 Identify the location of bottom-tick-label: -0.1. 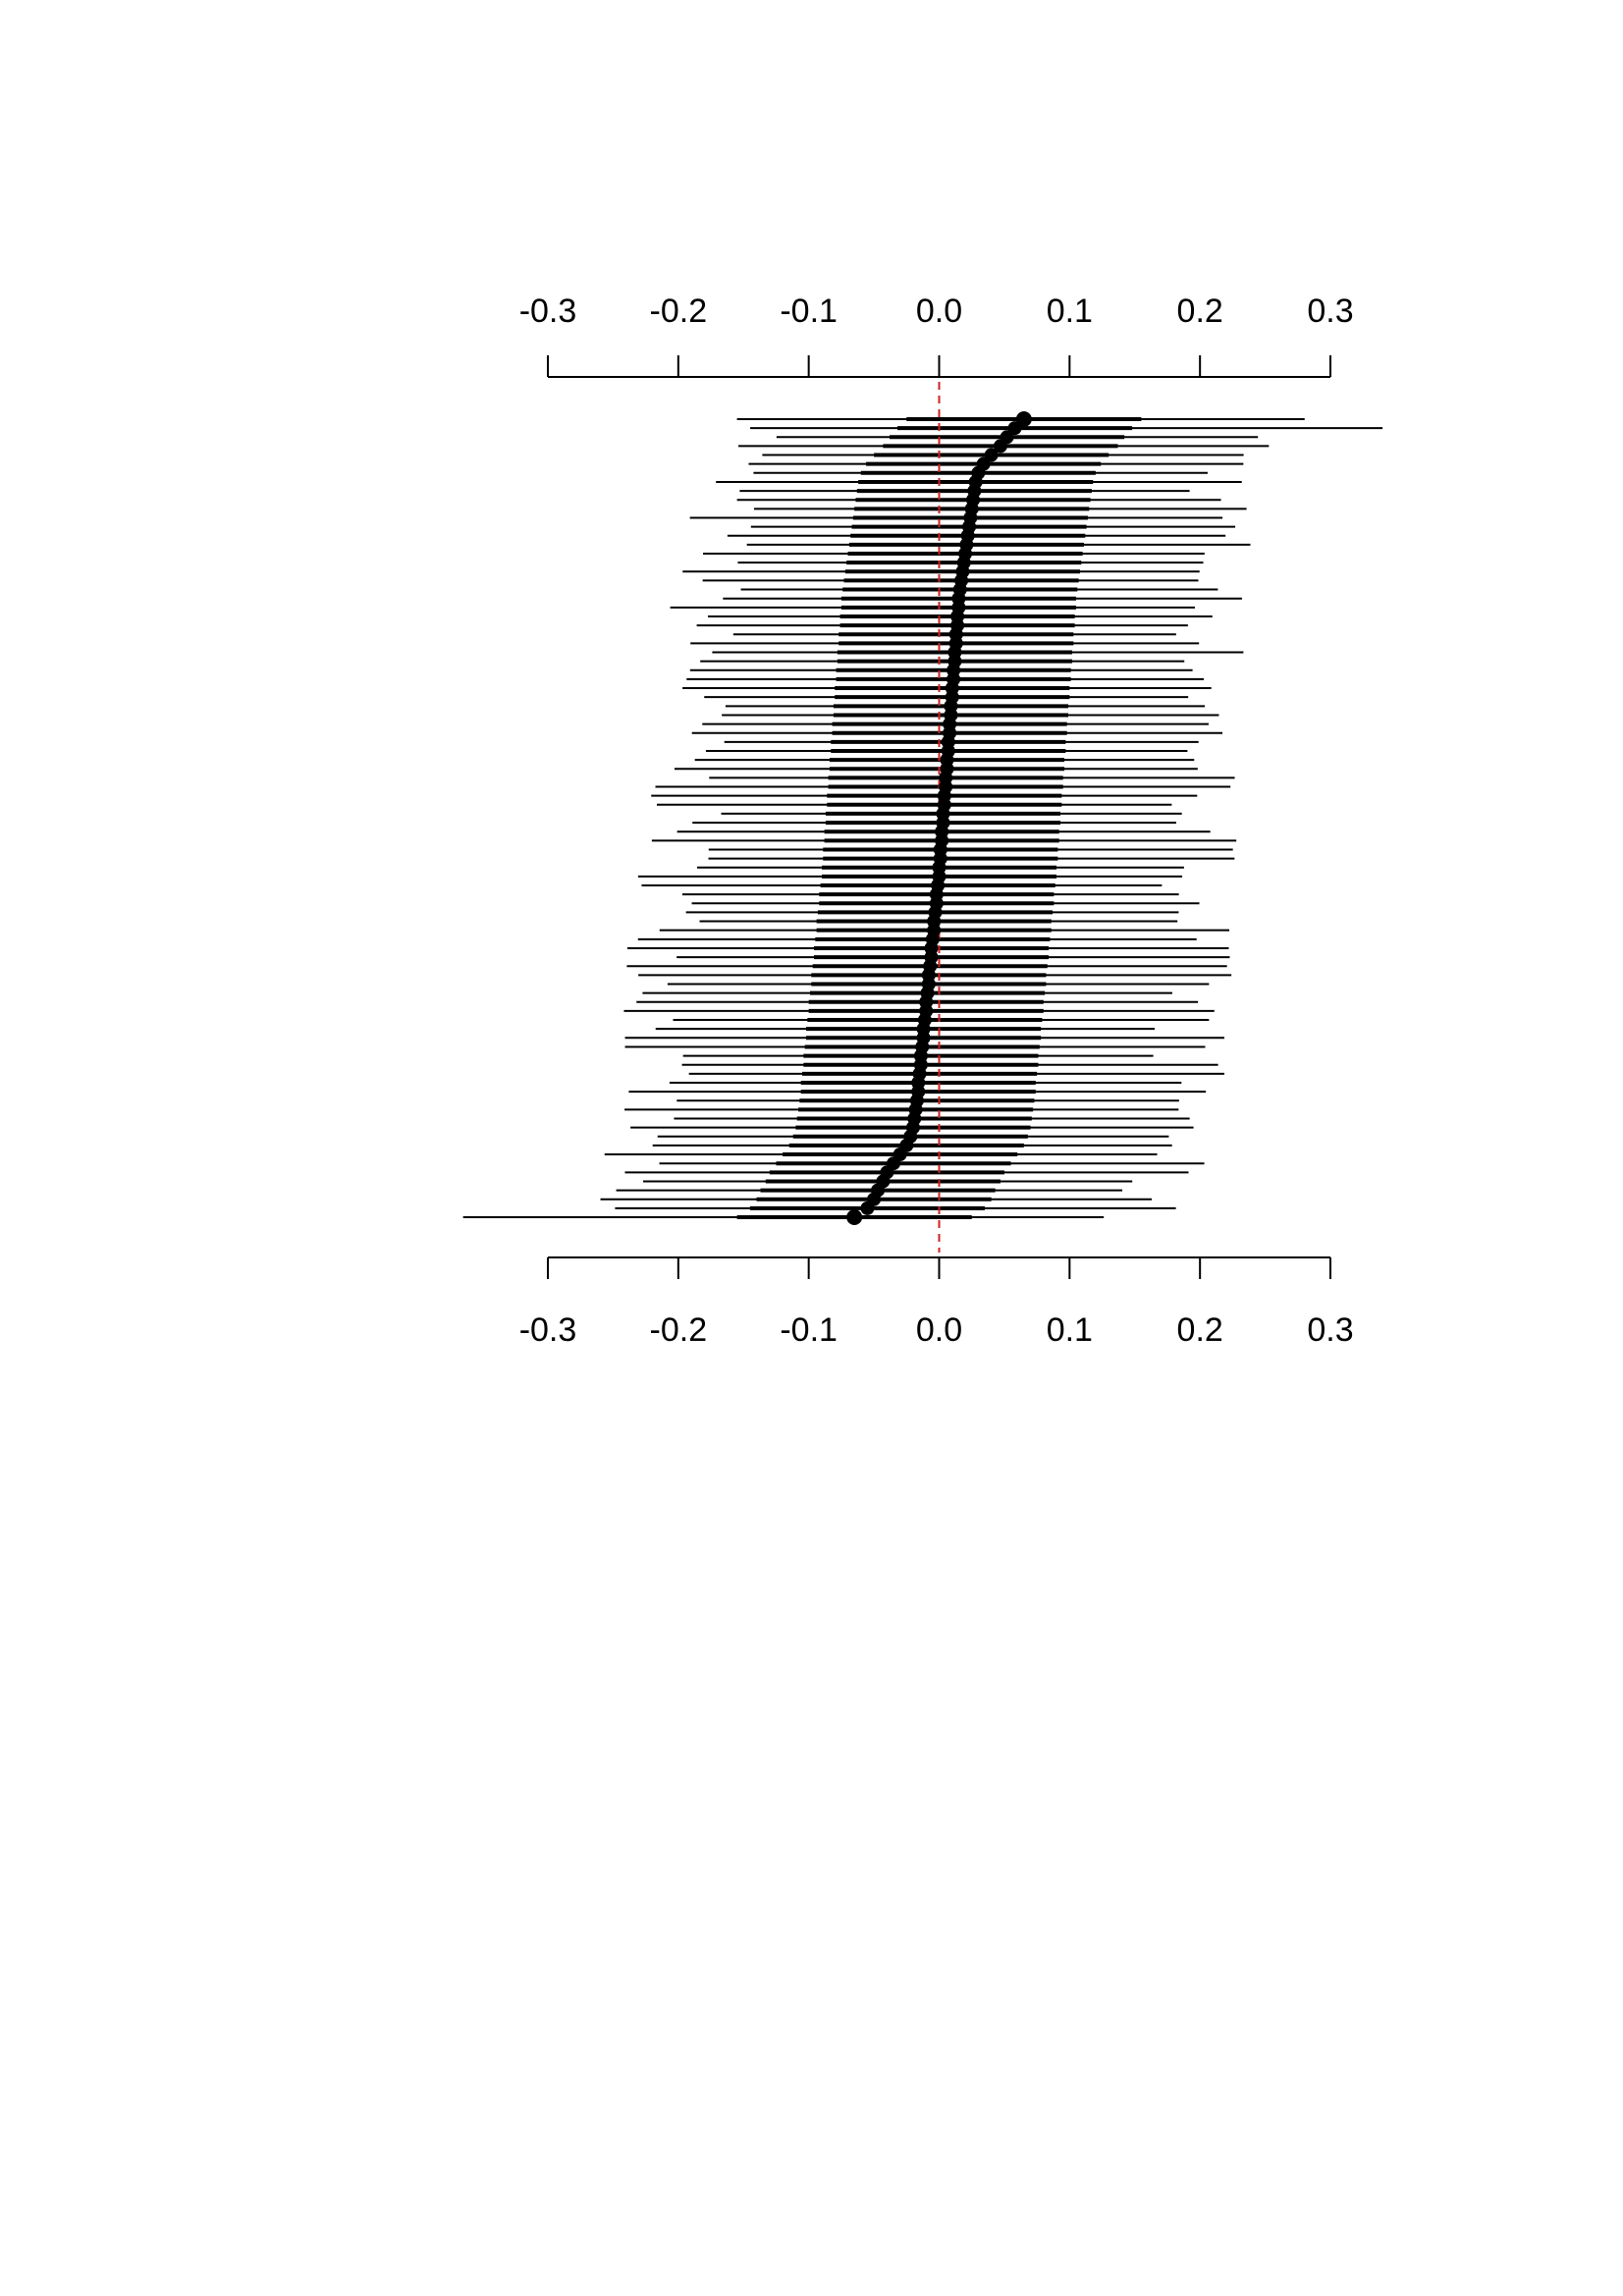
(809, 1330).